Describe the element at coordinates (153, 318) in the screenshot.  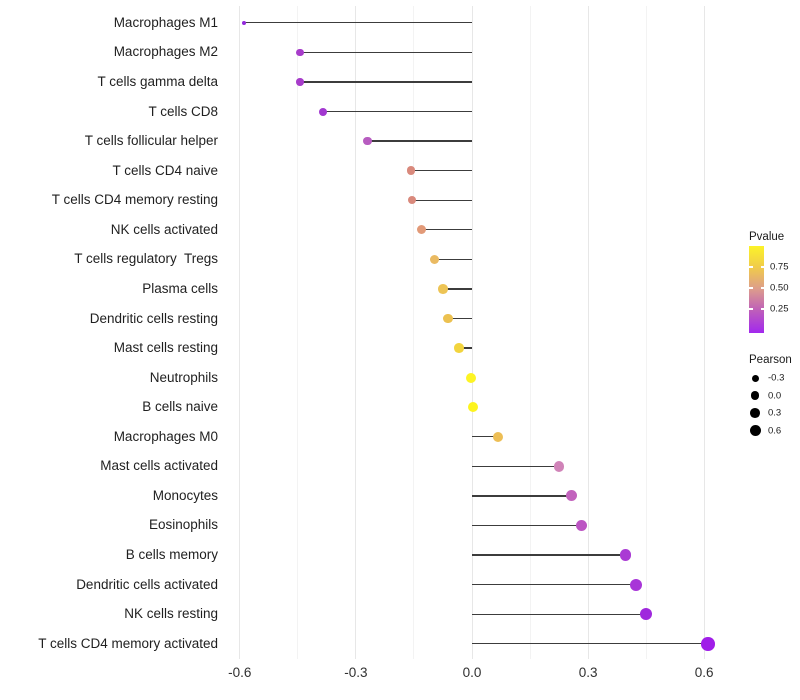
I see `category-label: Dendritic cells resting` at that location.